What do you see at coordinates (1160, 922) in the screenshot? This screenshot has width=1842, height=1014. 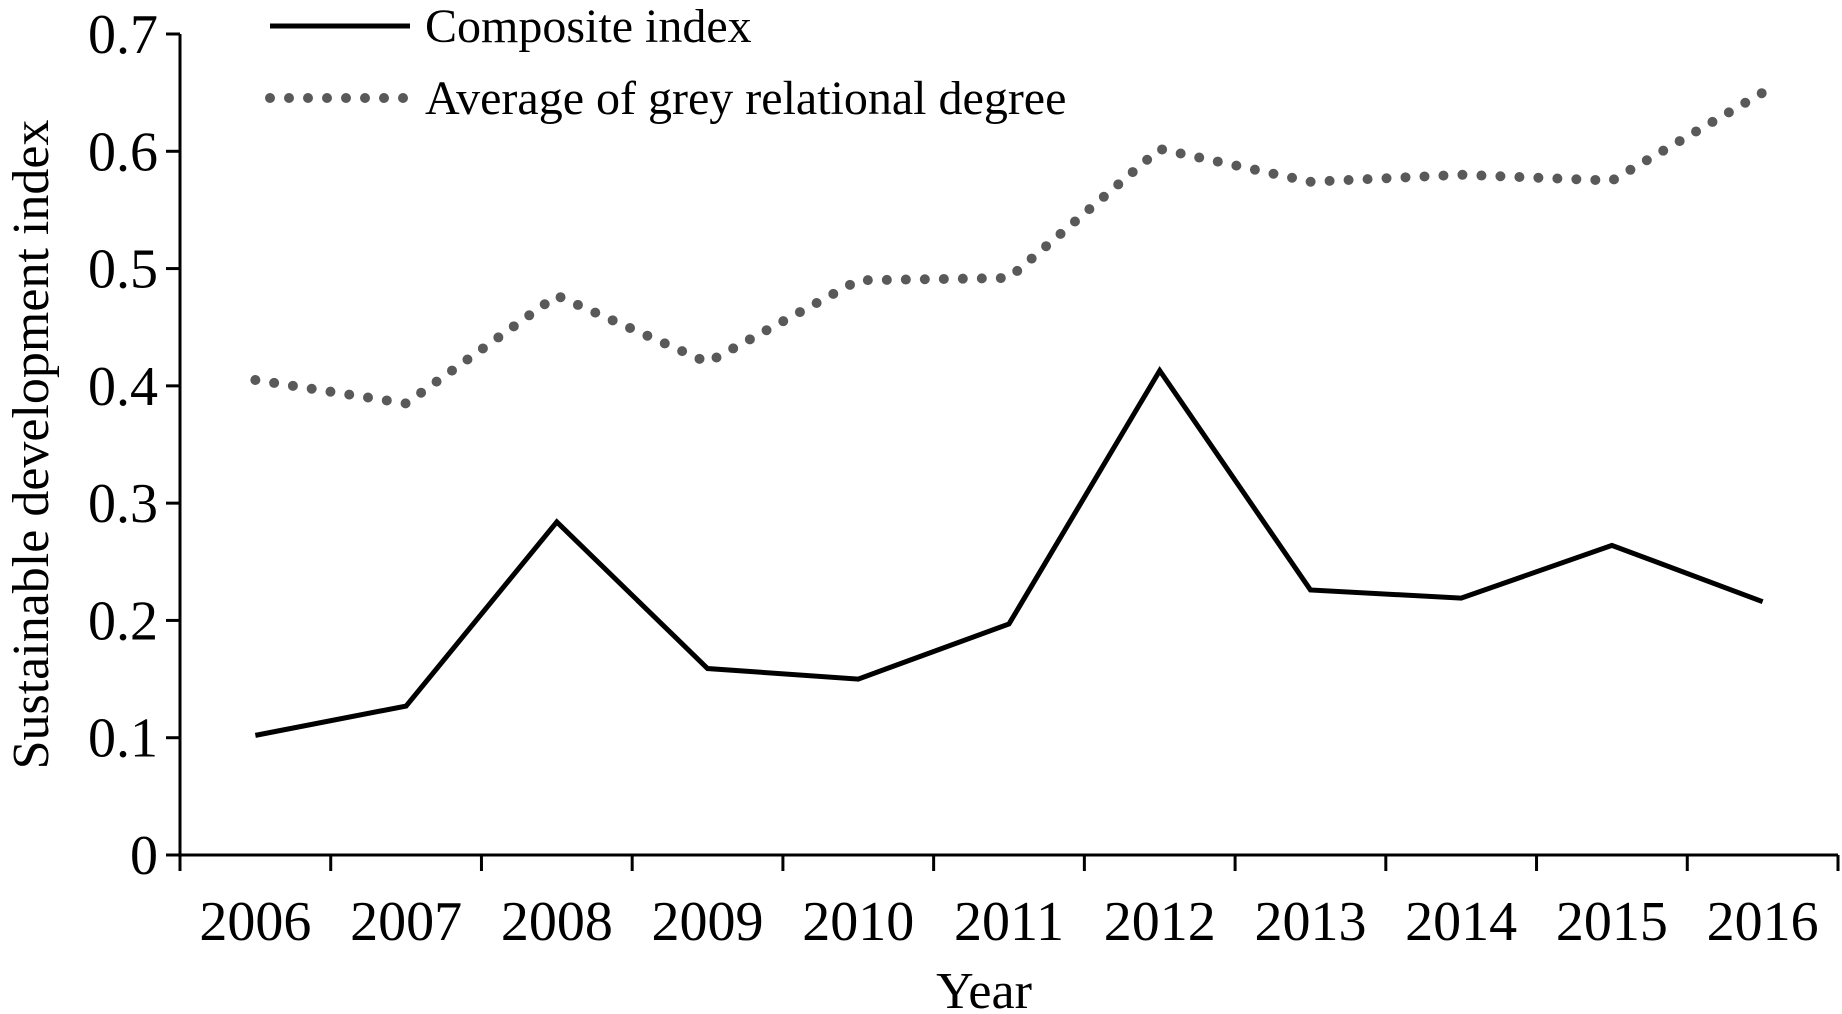 I see `x-tick-label: 2012` at bounding box center [1160, 922].